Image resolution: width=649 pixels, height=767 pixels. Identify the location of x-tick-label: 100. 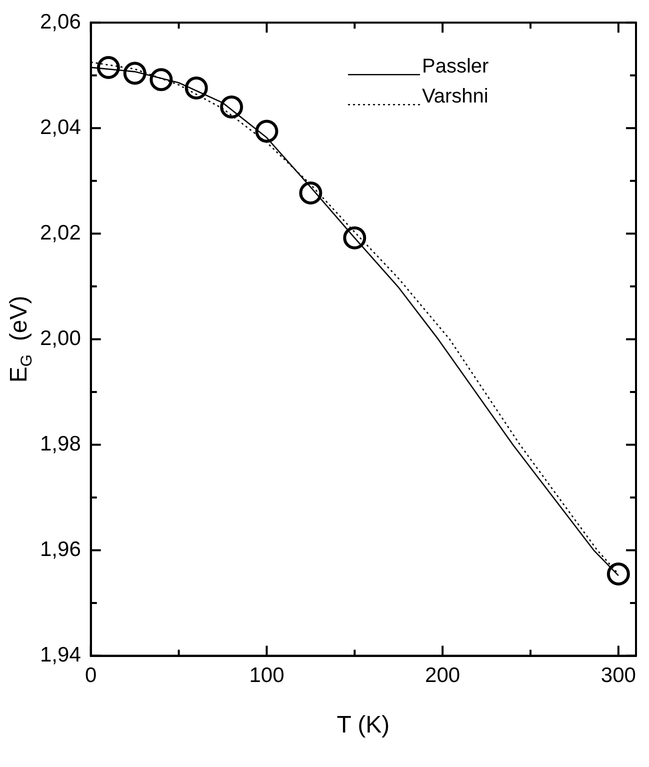
(266, 676).